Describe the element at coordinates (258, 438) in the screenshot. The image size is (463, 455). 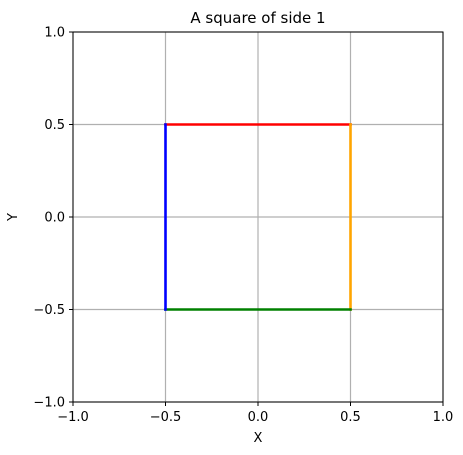
I see `x-axis-label: X` at that location.